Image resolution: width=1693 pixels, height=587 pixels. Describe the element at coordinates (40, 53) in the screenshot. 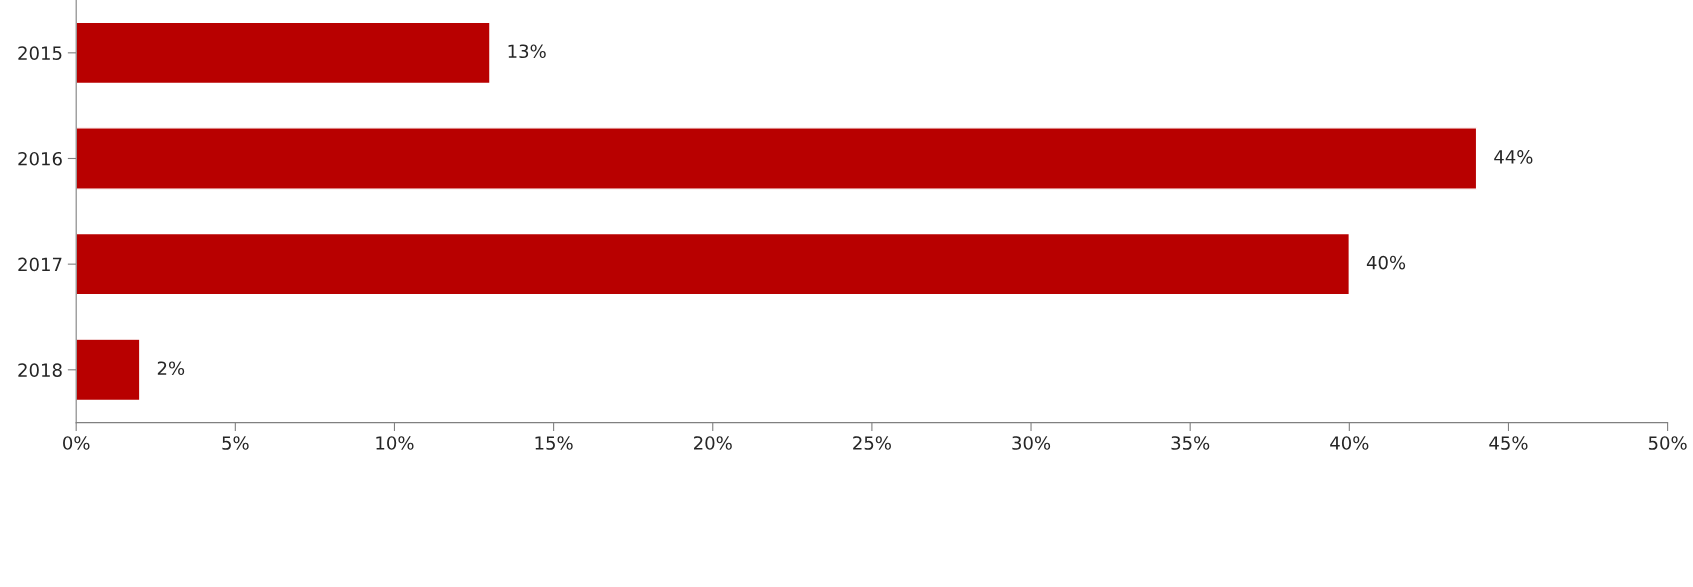

I see `y-tick-label: 2015` at that location.